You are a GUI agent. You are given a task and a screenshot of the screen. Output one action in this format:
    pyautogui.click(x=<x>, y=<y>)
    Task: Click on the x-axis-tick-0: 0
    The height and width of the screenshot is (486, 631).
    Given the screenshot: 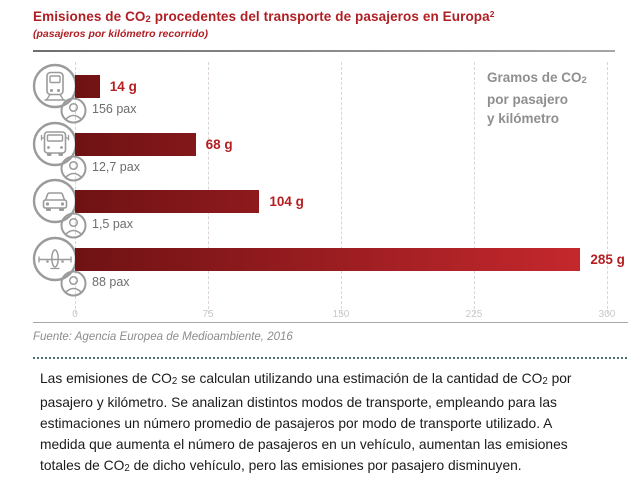 What is the action you would take?
    pyautogui.click(x=75, y=314)
    